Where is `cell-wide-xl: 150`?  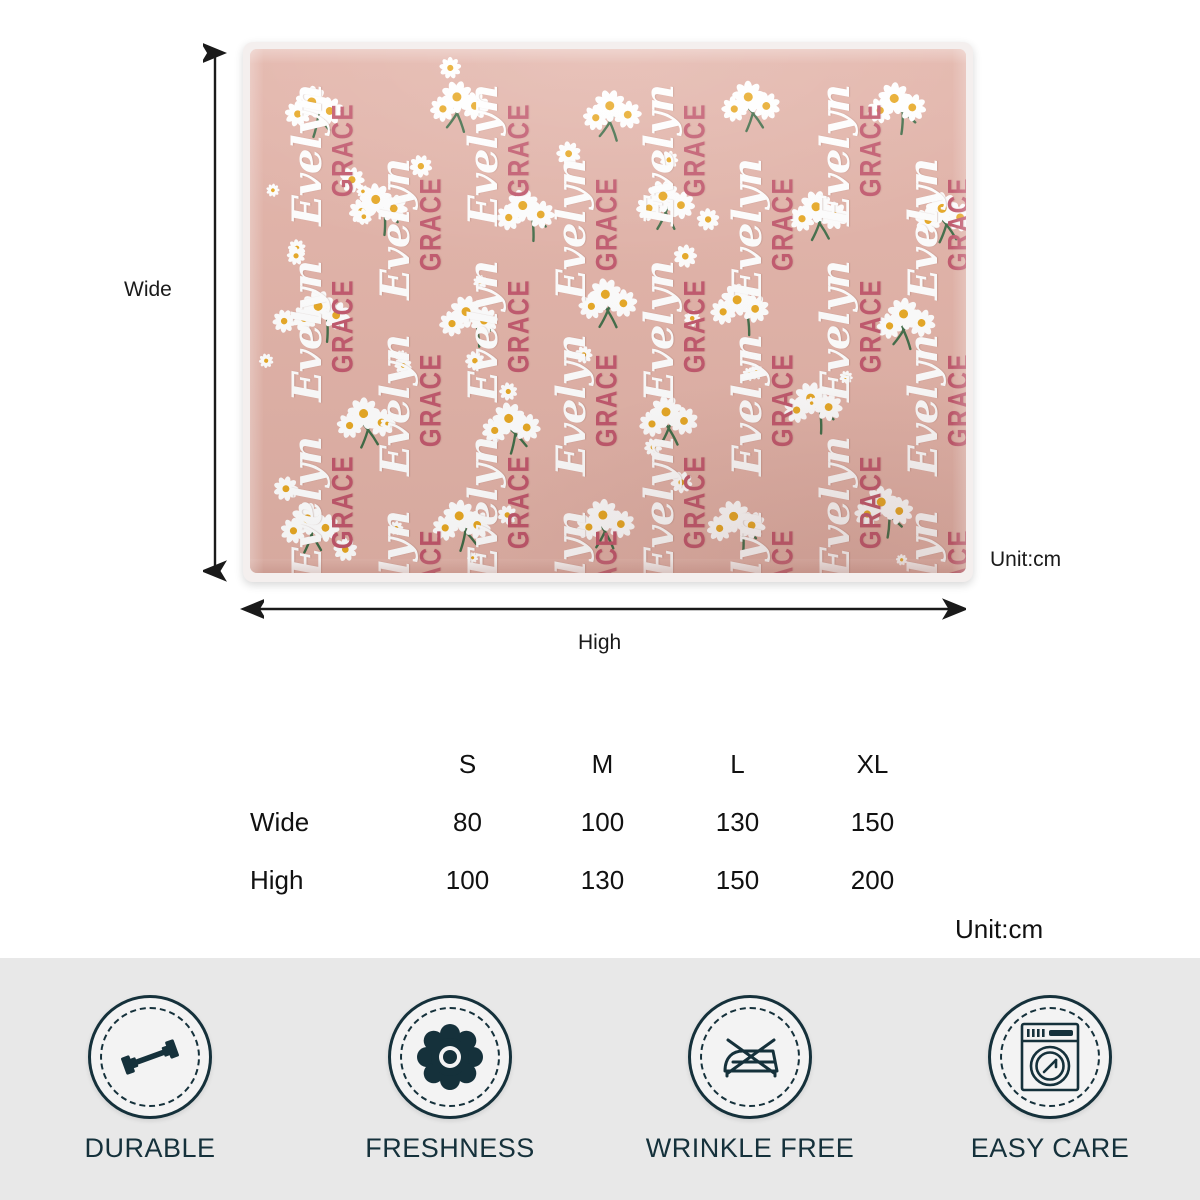 cell-wide-xl: 150 is located at coordinates (872, 821).